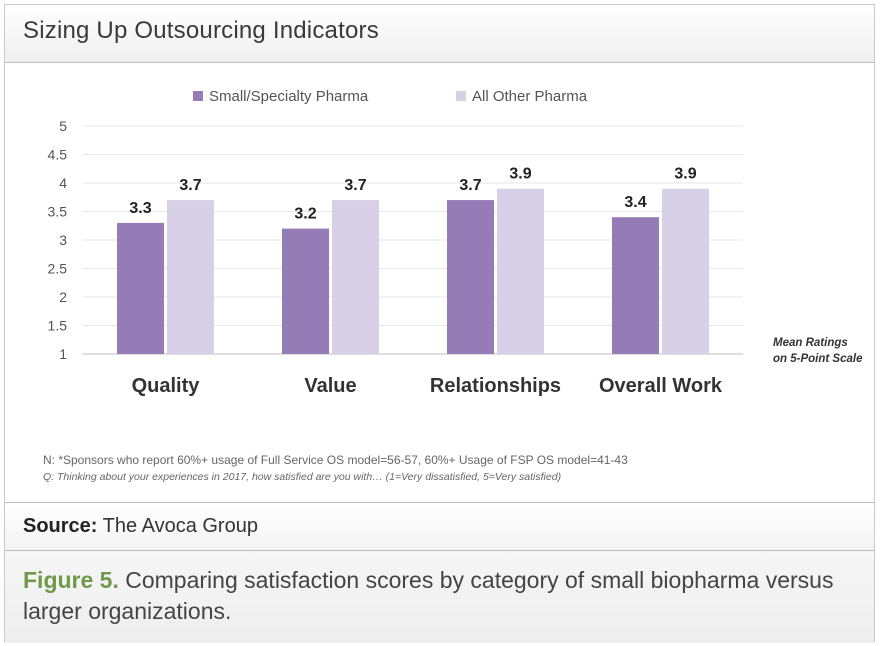 The image size is (881, 646). Describe the element at coordinates (58, 155) in the screenshot. I see `y-tick-label: 4.5` at that location.